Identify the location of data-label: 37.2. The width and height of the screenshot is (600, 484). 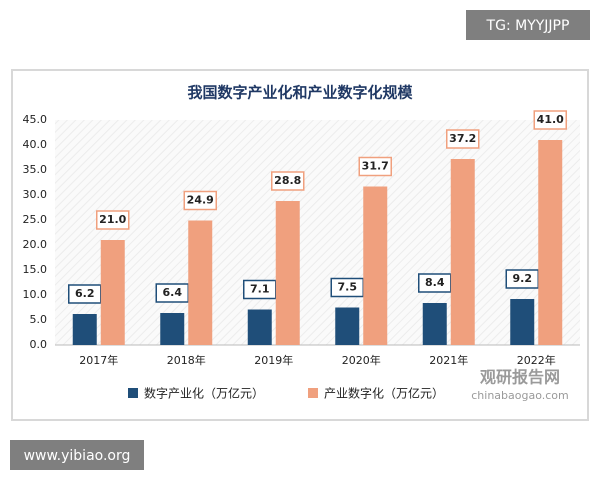
(462, 138).